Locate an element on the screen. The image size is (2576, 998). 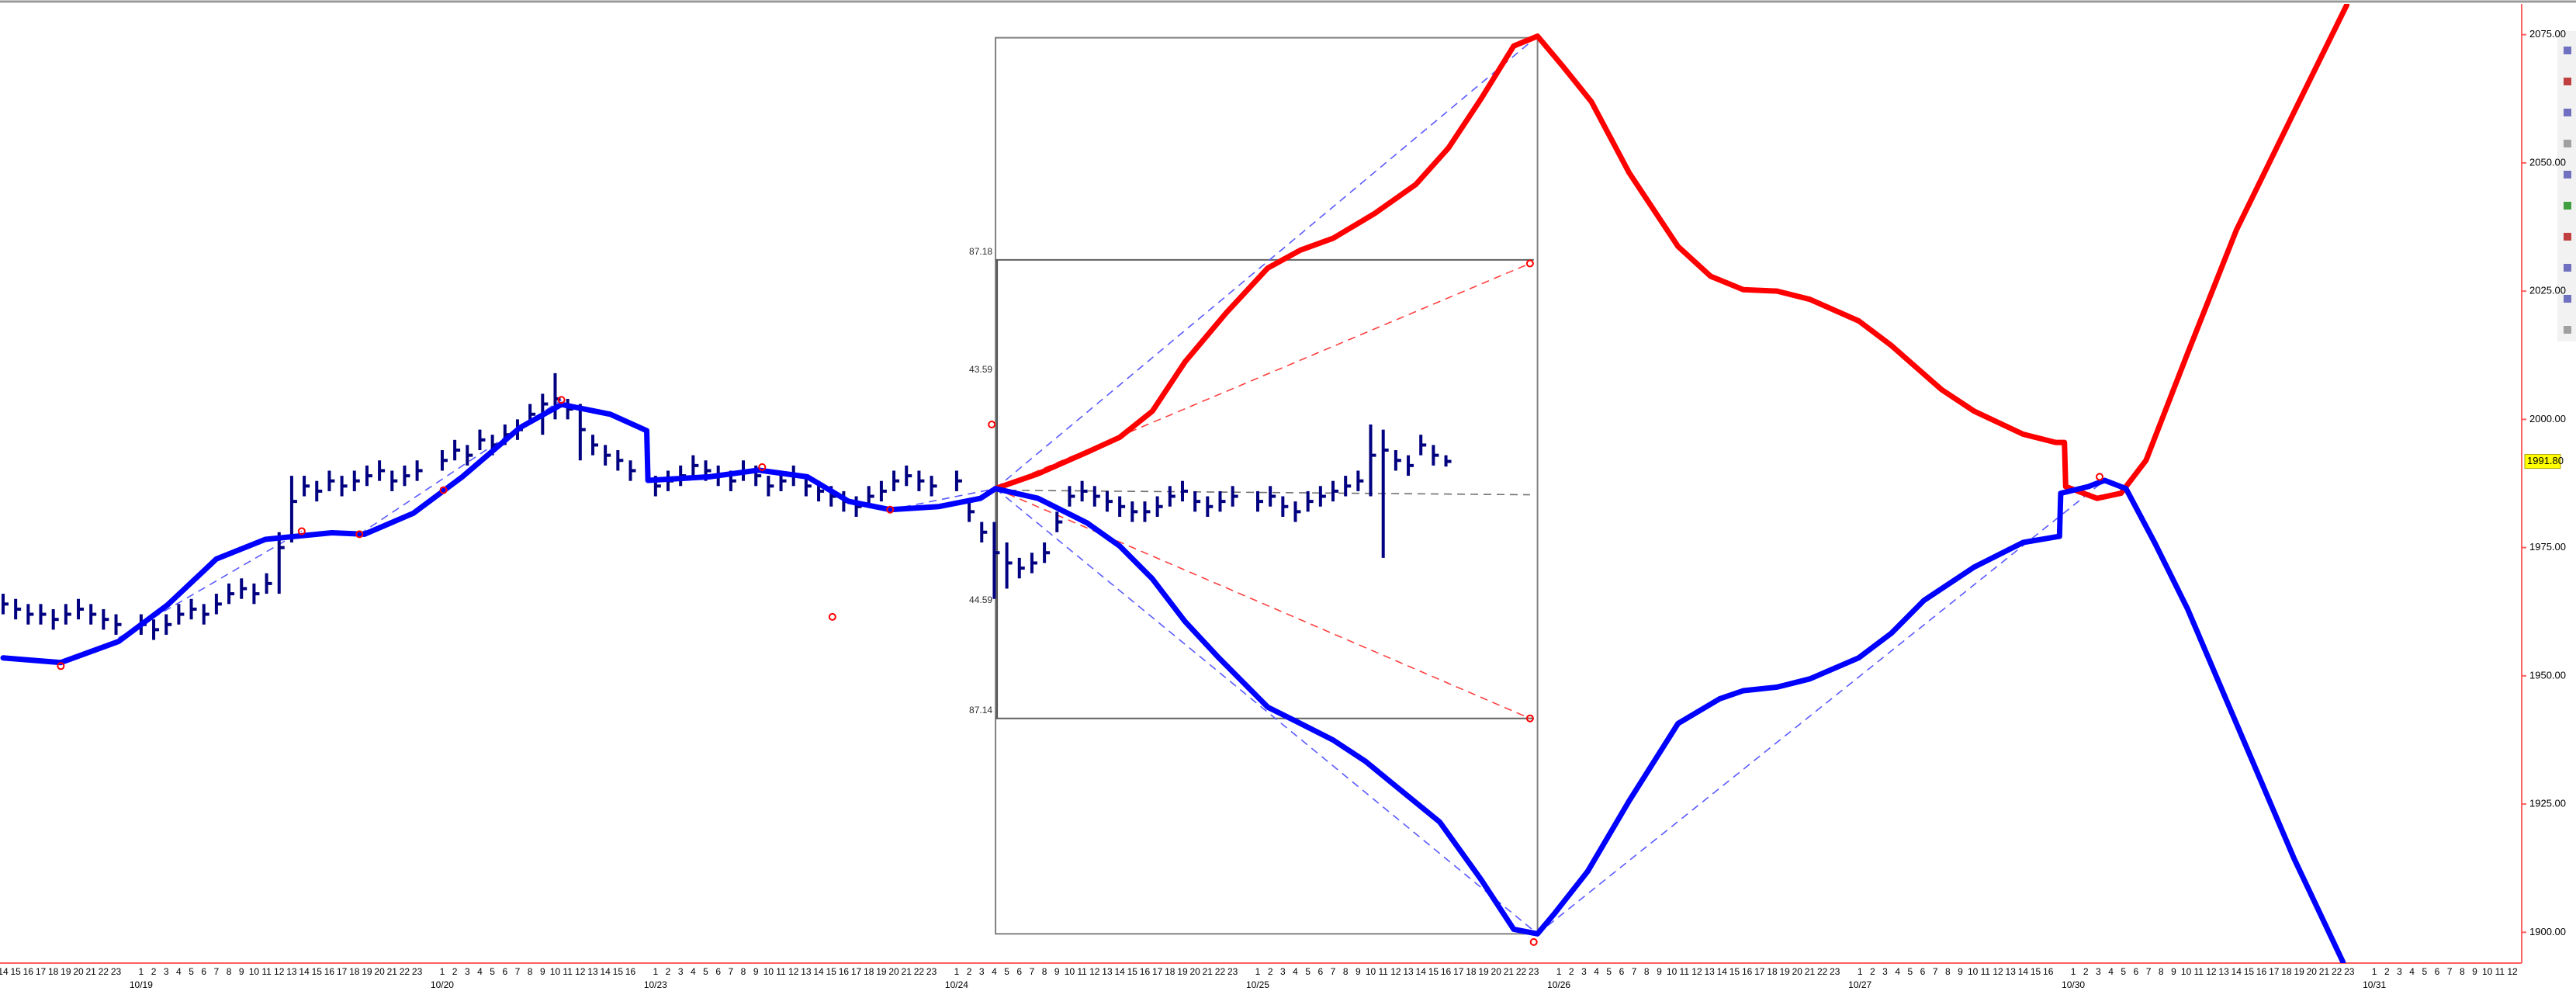
y-tick-label: 2000.00 is located at coordinates (2547, 418).